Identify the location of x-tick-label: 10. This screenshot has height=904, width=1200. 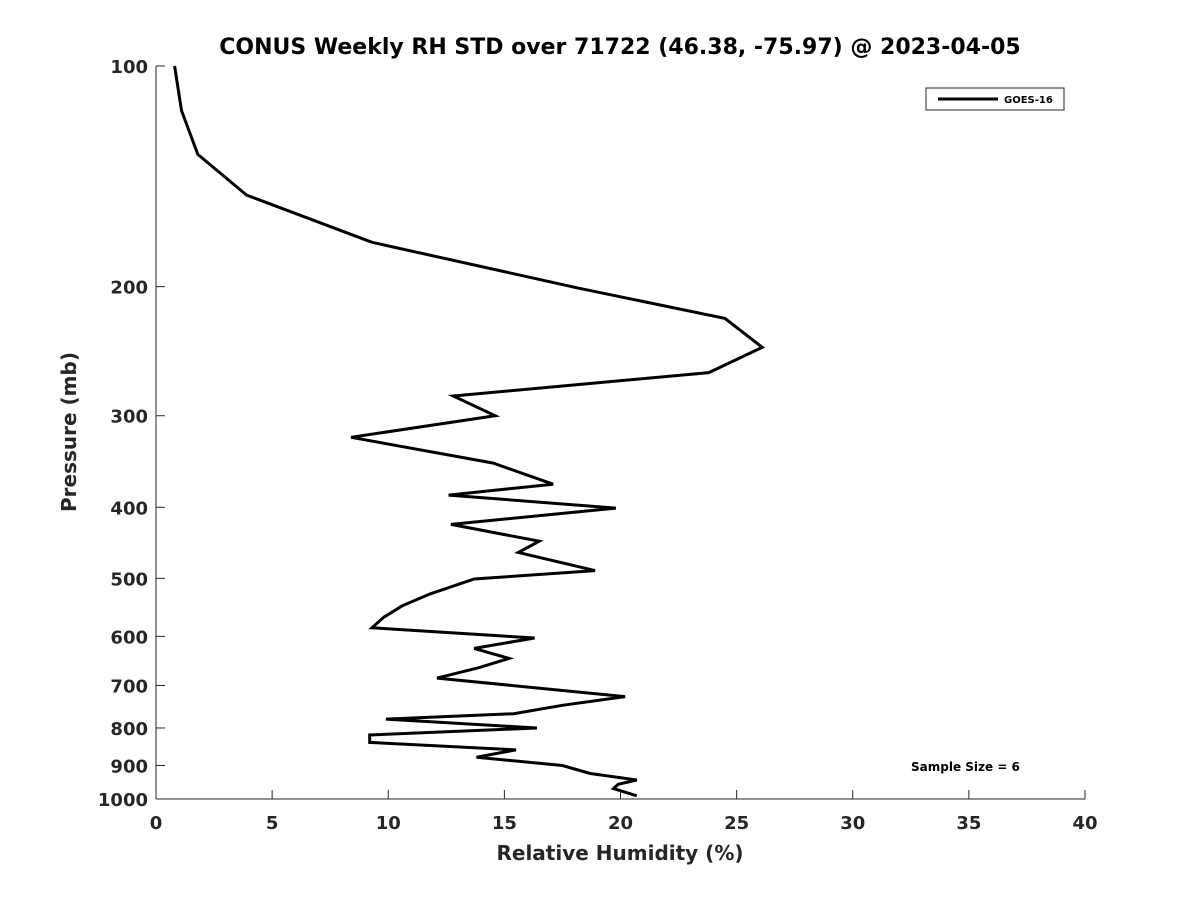
(388, 823).